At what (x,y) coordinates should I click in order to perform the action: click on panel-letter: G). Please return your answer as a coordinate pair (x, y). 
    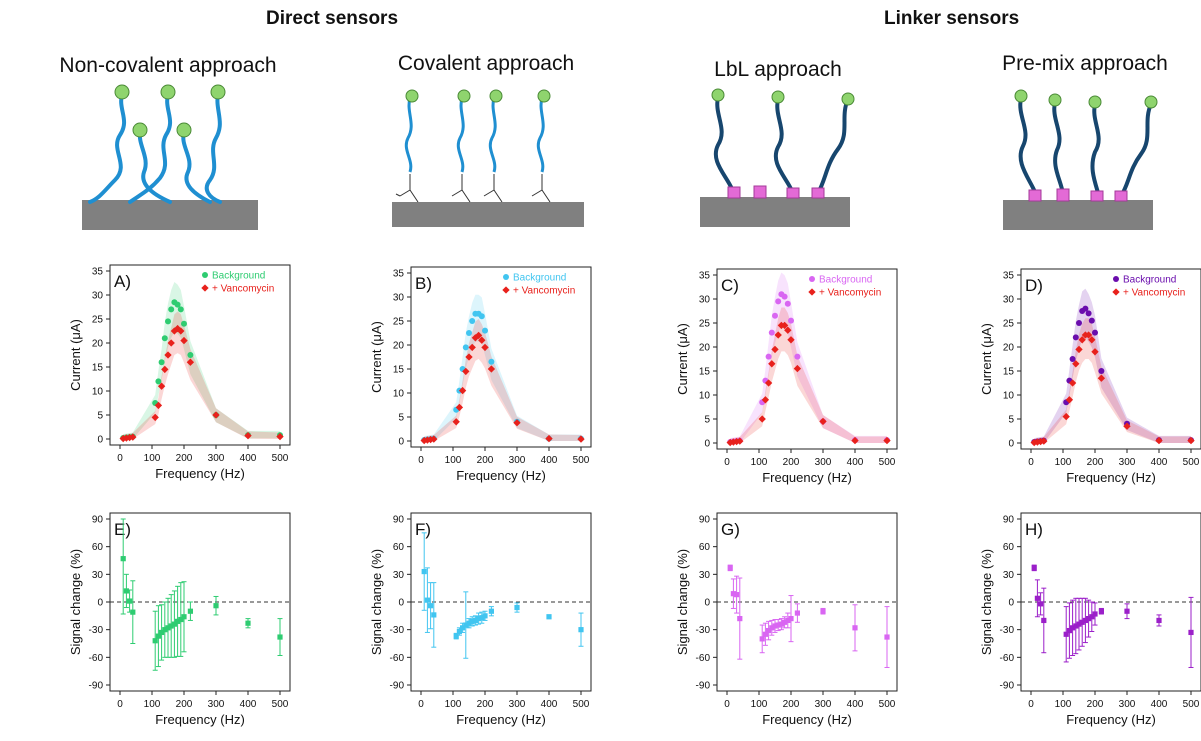
    Looking at the image, I should click on (730, 529).